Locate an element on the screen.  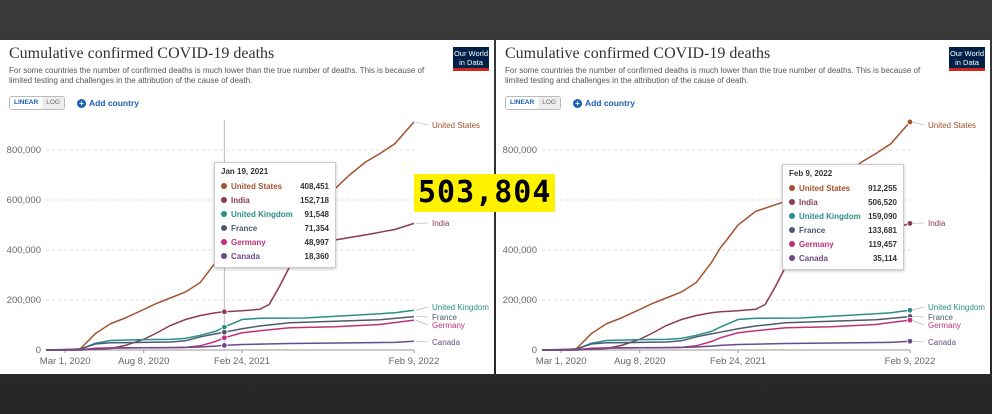
y-tick-label: 600,000 is located at coordinates (24, 200).